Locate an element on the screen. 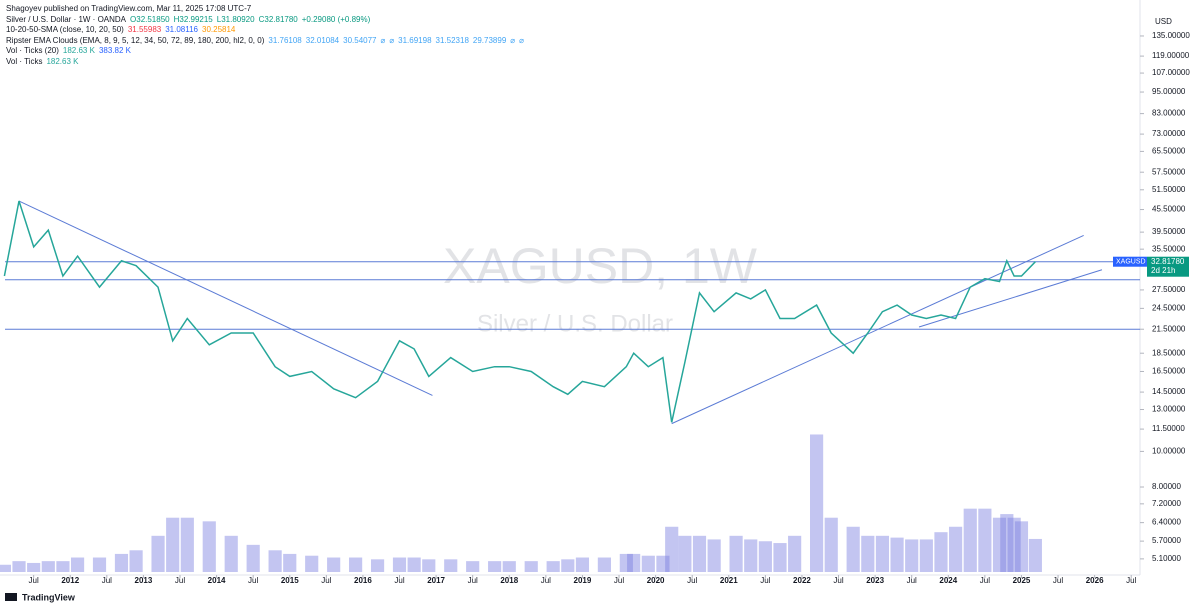 The image size is (1200, 607). legend-value: 31.55983 is located at coordinates (144, 29).